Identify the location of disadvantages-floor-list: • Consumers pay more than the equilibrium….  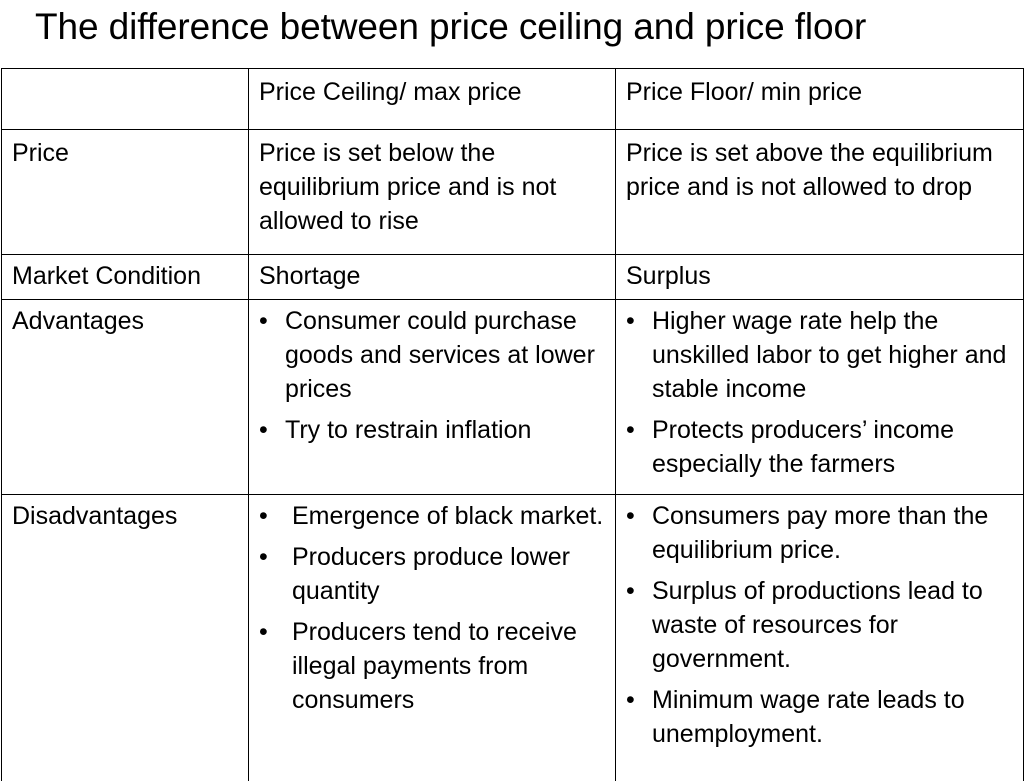
(820, 625).